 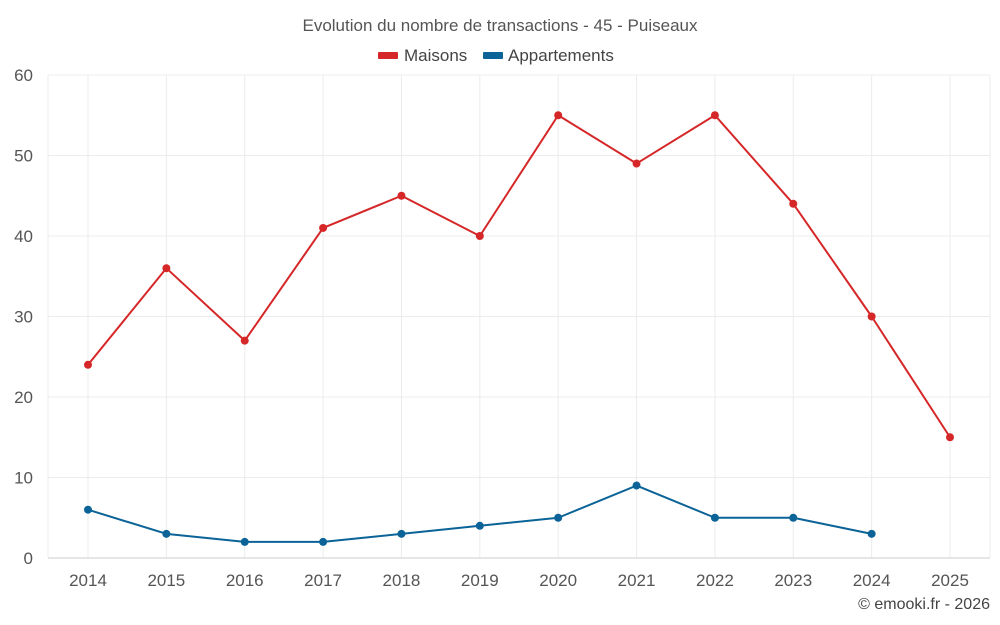 What do you see at coordinates (23, 236) in the screenshot?
I see `y-tick-label: 40` at bounding box center [23, 236].